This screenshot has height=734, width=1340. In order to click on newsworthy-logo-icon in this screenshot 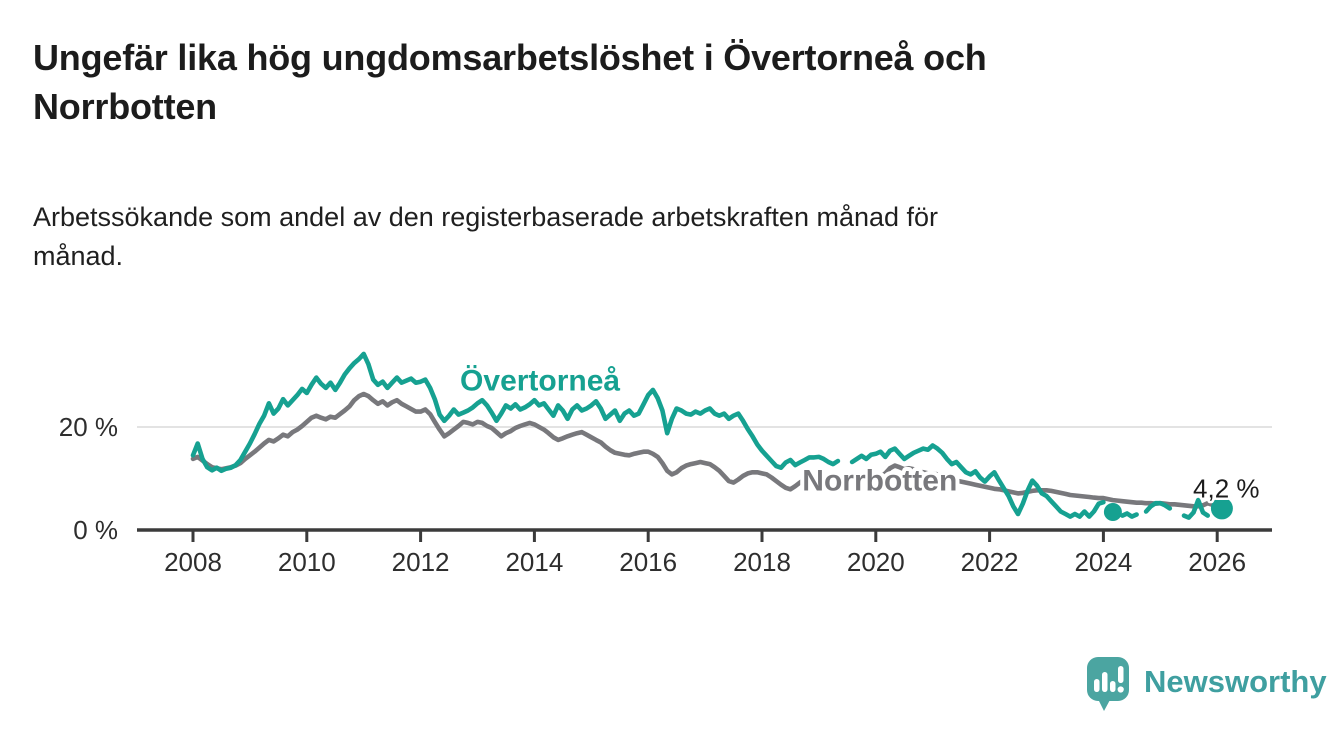, I will do `click(1108, 684)`.